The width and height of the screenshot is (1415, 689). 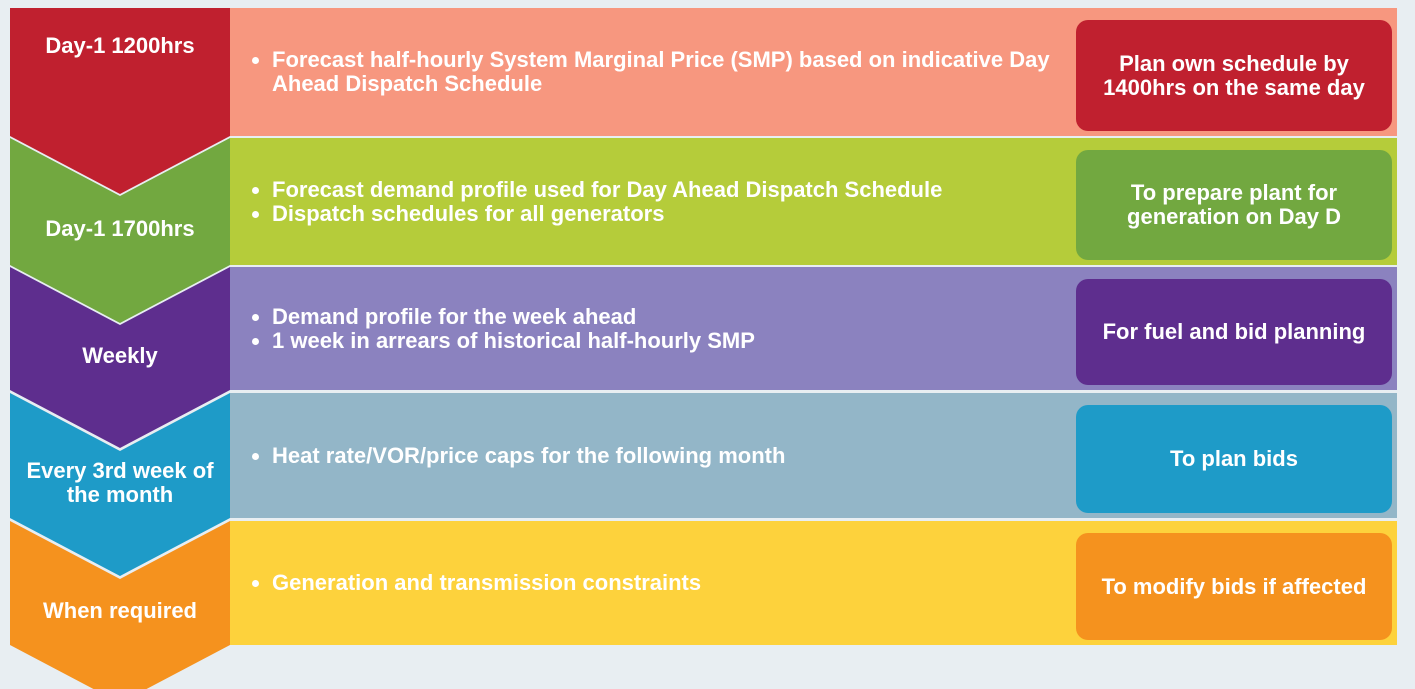 What do you see at coordinates (1234, 205) in the screenshot?
I see `action-box: To prepare plant for generation on Day D` at bounding box center [1234, 205].